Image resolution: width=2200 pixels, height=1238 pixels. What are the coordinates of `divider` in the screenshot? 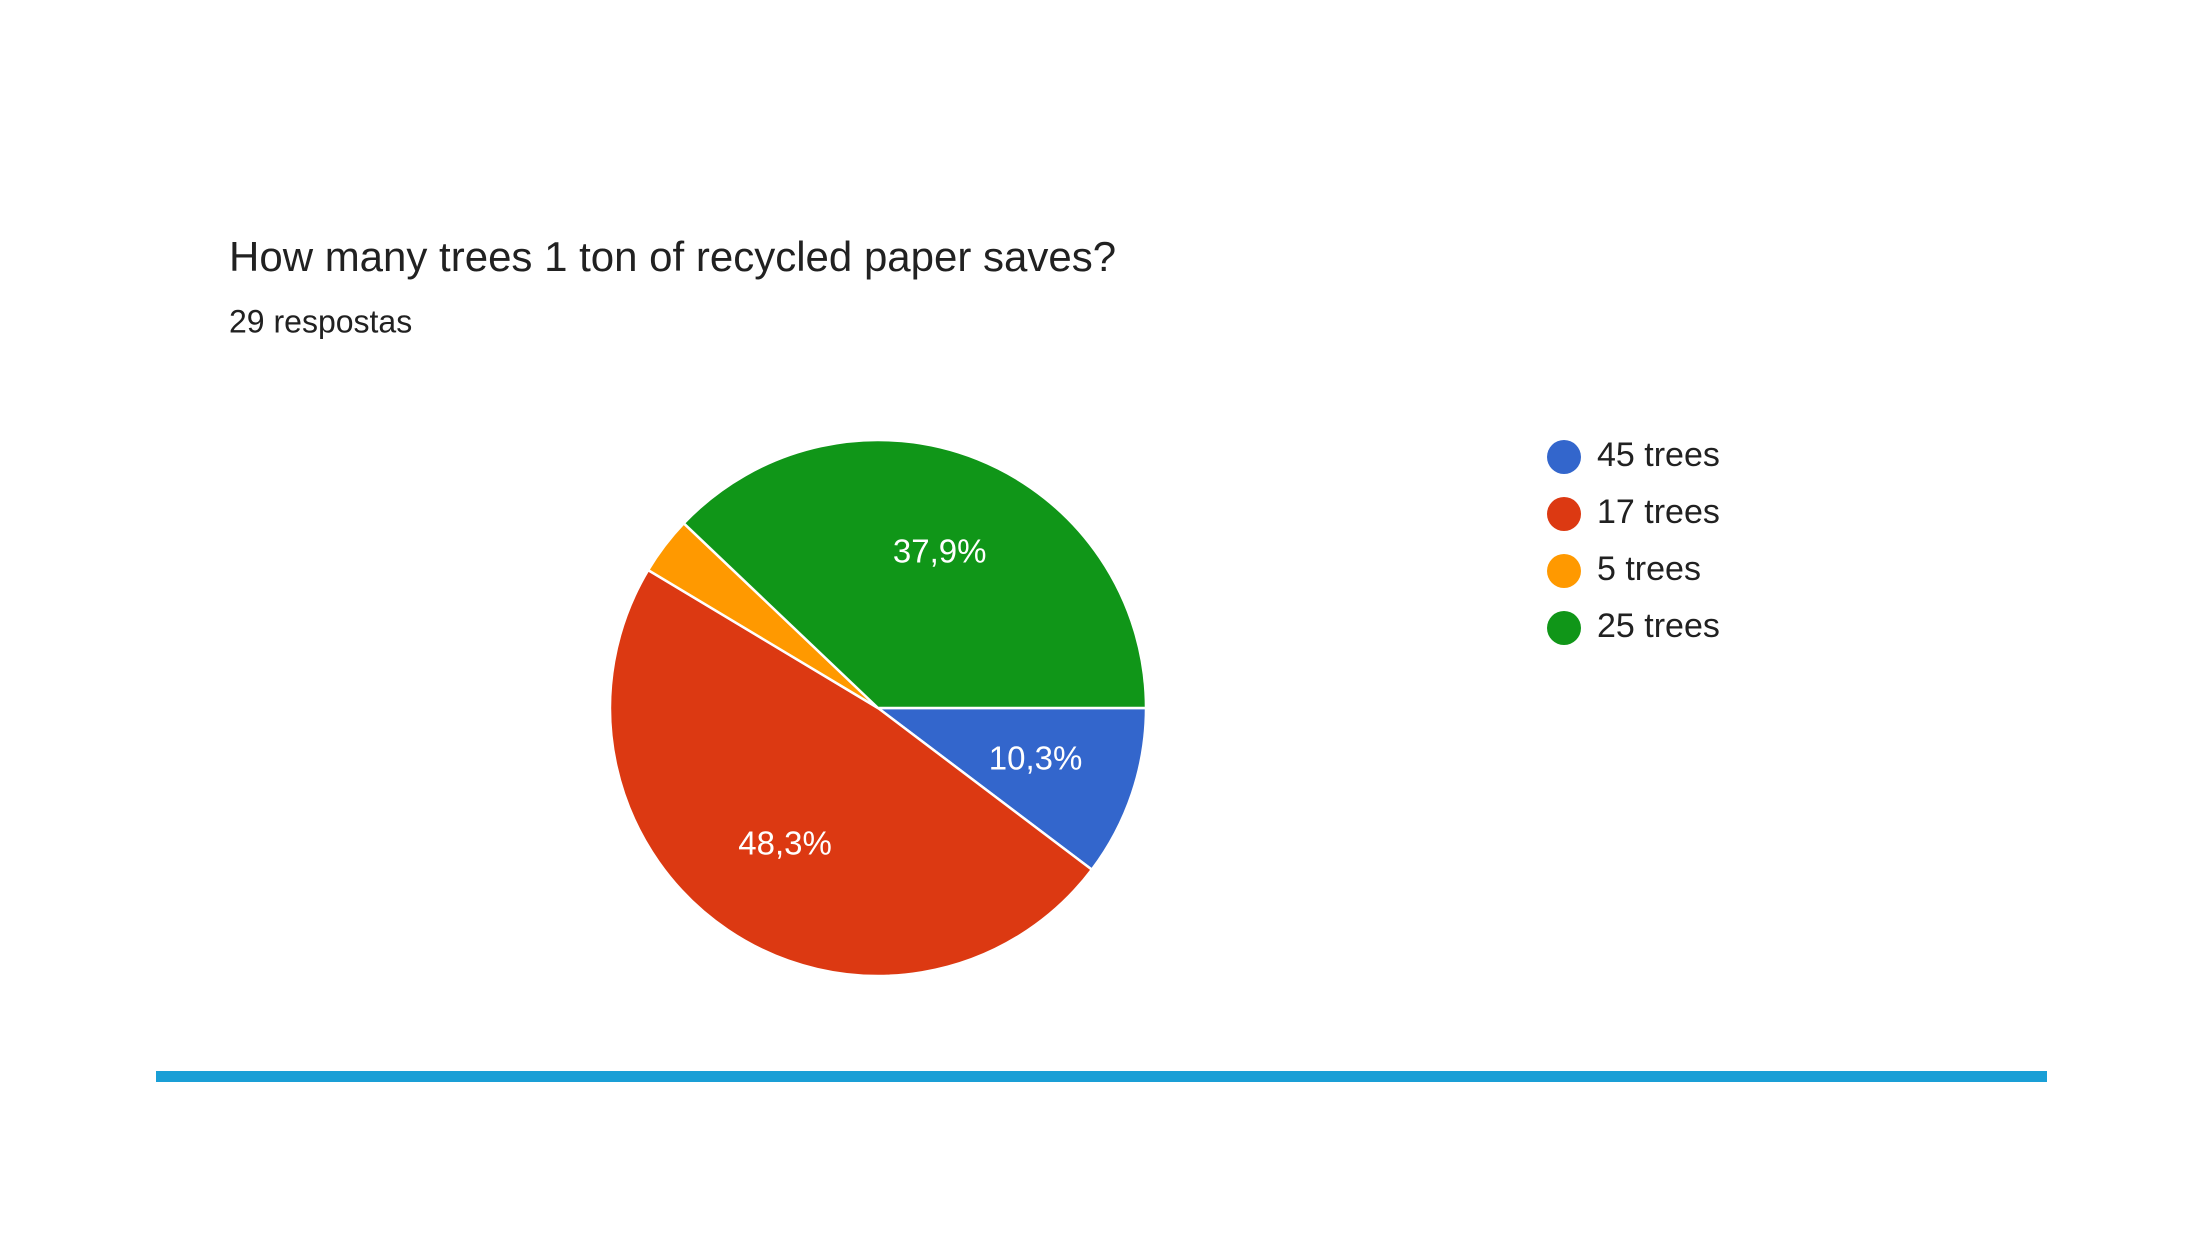 It's located at (1101, 1076).